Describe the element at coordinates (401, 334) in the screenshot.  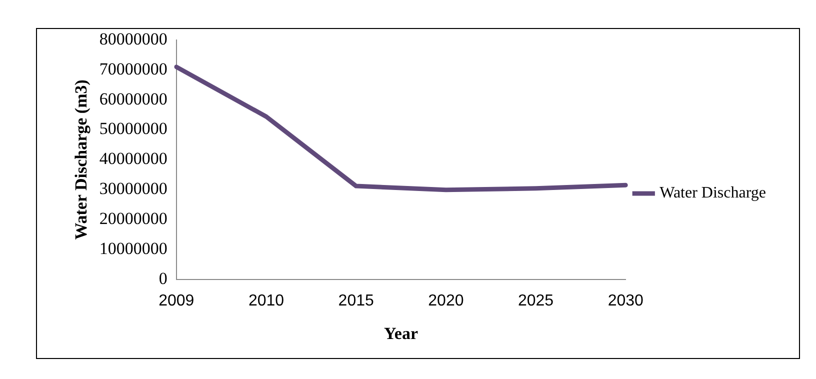
I see `x-axis-title: Year` at that location.